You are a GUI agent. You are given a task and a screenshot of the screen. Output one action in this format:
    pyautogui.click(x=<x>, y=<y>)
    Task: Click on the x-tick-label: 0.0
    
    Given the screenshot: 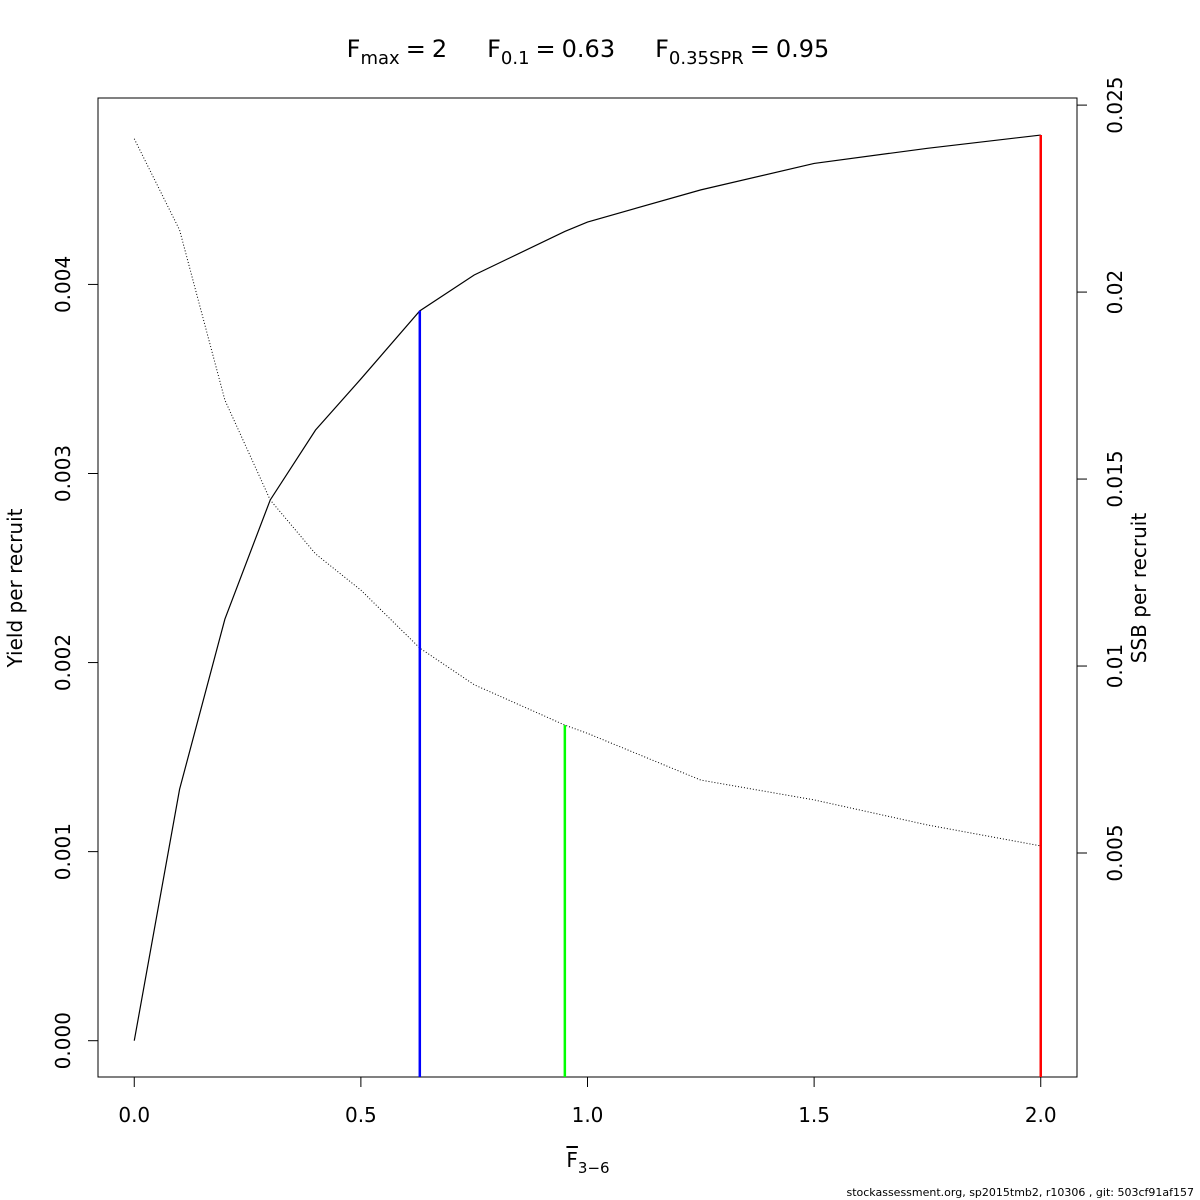 What is the action you would take?
    pyautogui.click(x=134, y=1115)
    